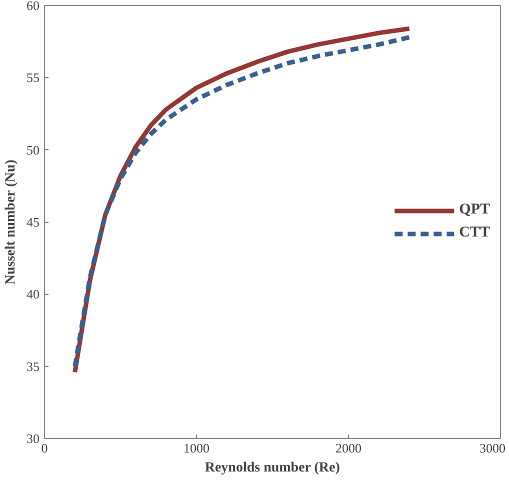  I want to click on legend-label: CTT, so click(474, 233).